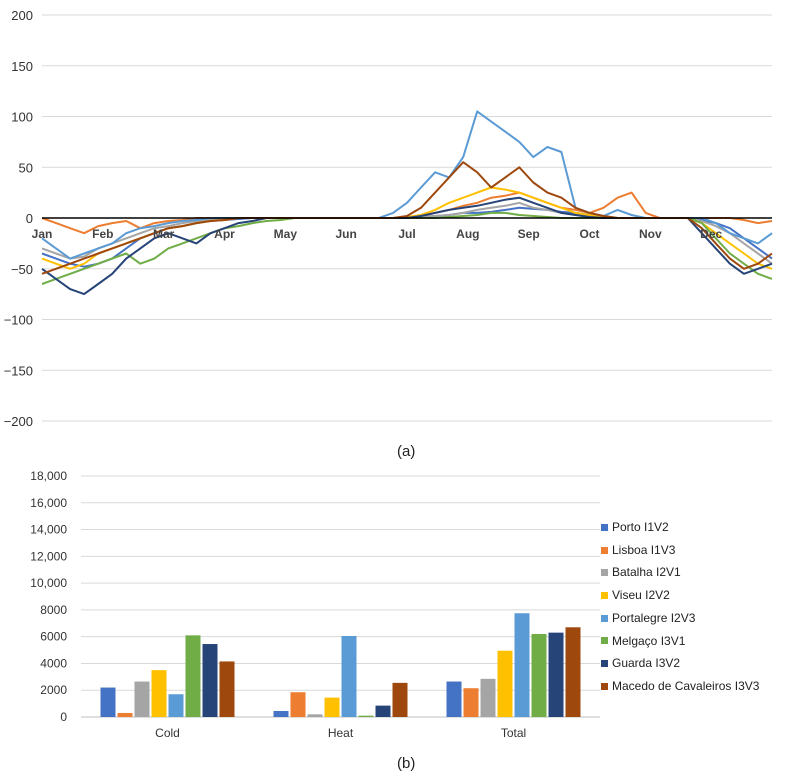 This screenshot has width=795, height=780. Describe the element at coordinates (48, 556) in the screenshot. I see `y-tick-label: 12,000` at that location.